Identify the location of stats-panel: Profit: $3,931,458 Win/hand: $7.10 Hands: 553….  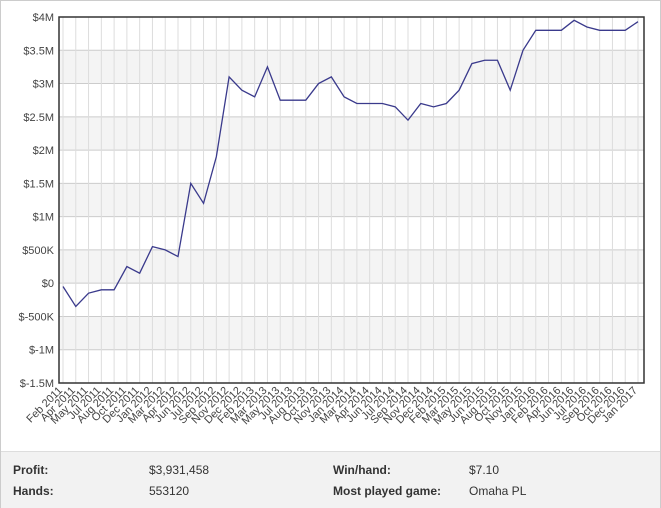
(330, 479).